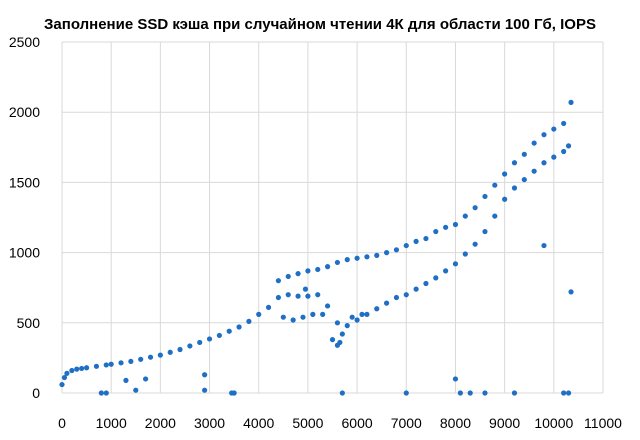  What do you see at coordinates (111, 423) in the screenshot?
I see `x-tick-label: 1000` at bounding box center [111, 423].